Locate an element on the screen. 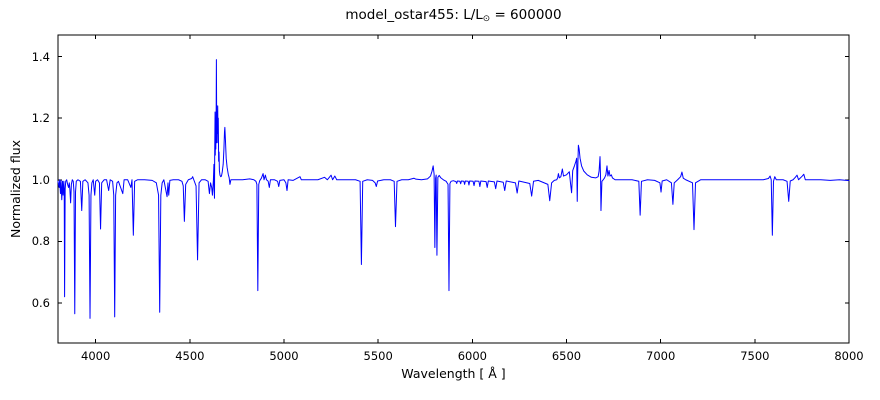 The height and width of the screenshot is (400, 880). x-tick-label: 7500 is located at coordinates (755, 356).